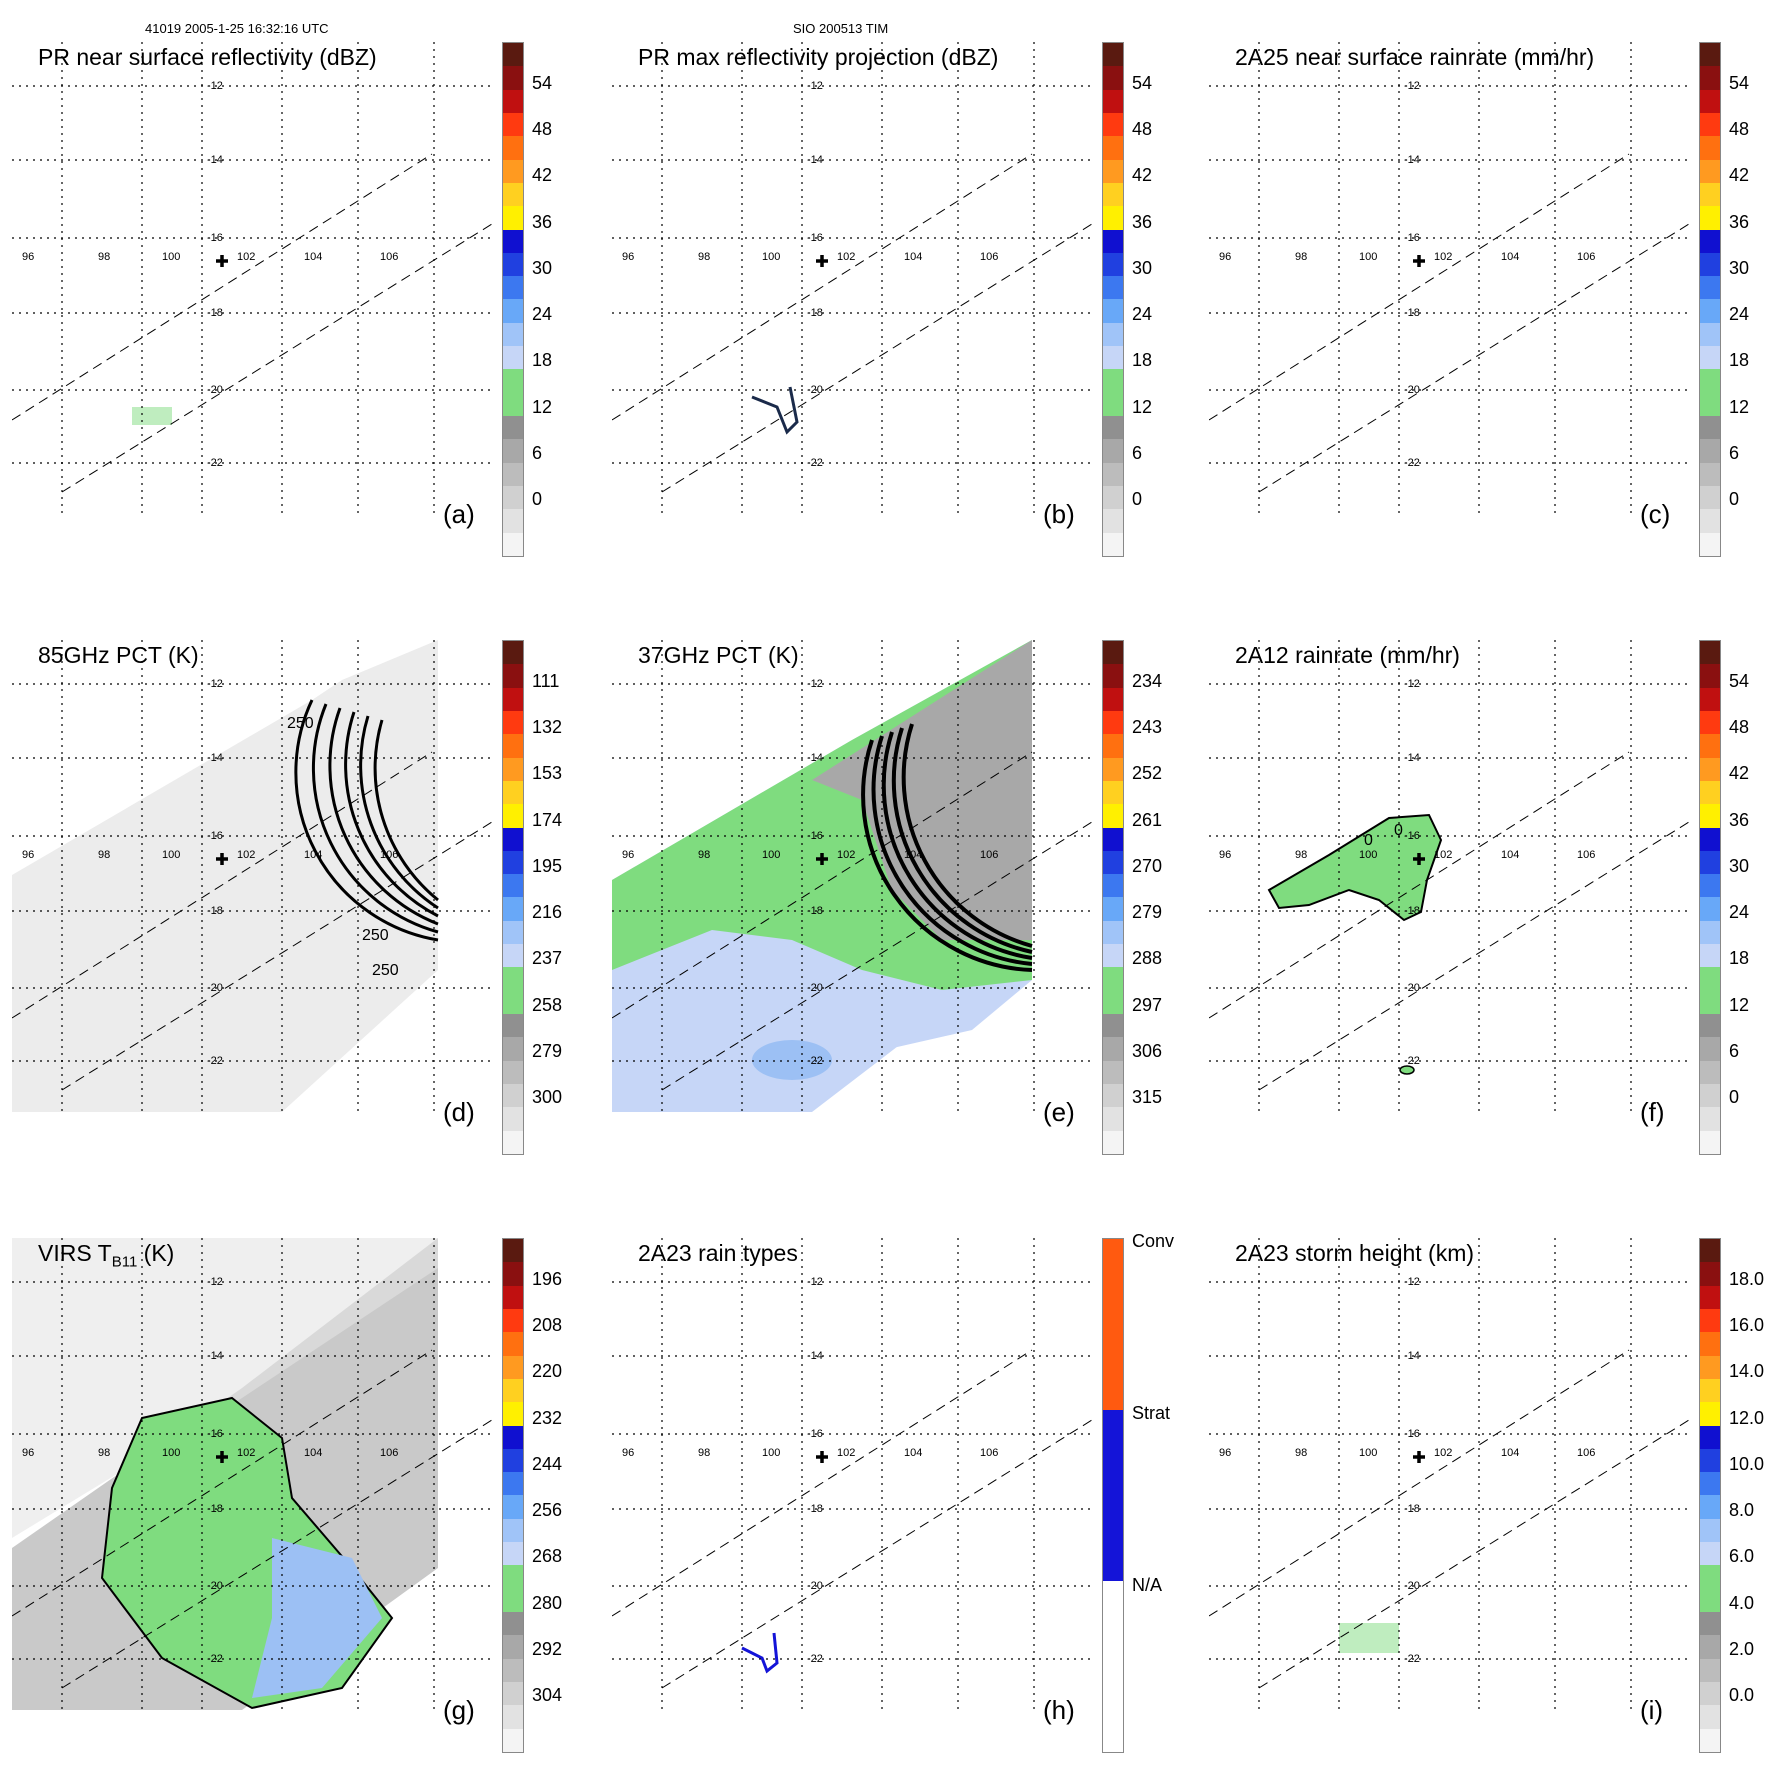  Describe the element at coordinates (818, 57) in the screenshot. I see `panel-title-text: PR max reflectivity projection (dBZ)` at that location.